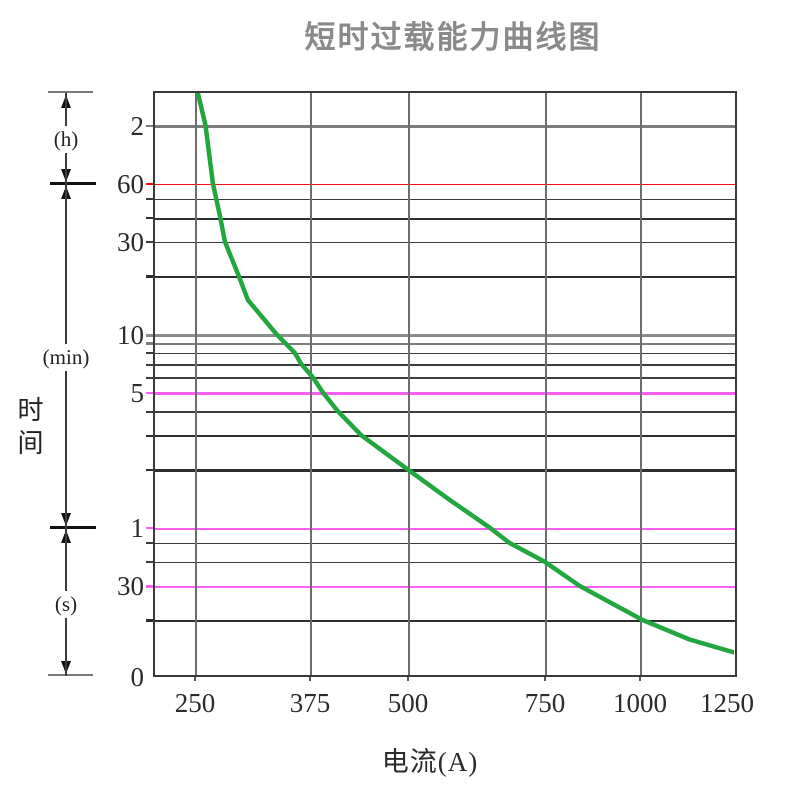  Describe the element at coordinates (137, 677) in the screenshot. I see `y-tick-label: 0` at that location.